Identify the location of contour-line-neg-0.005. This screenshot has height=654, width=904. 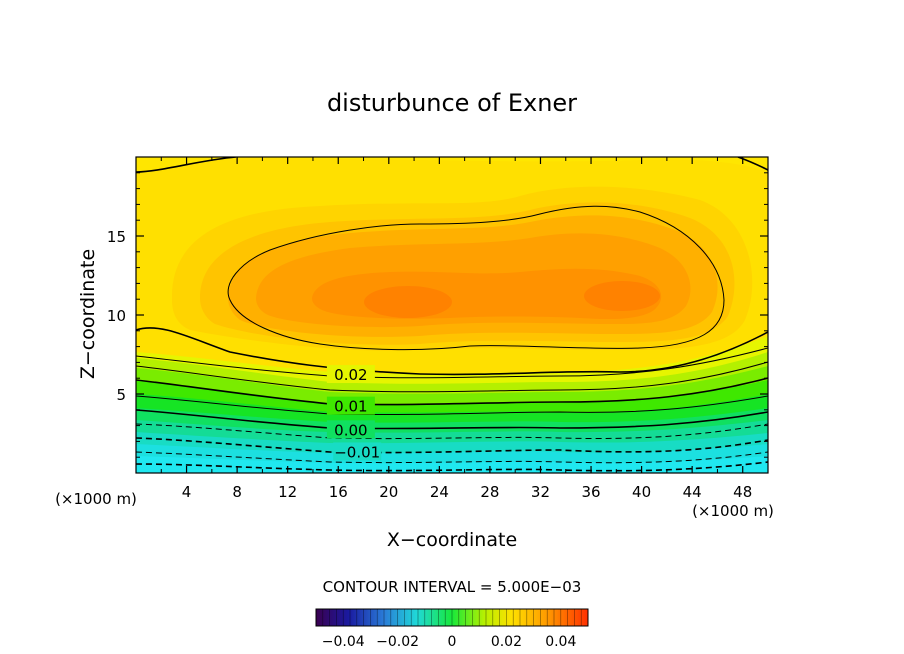
(452, 431).